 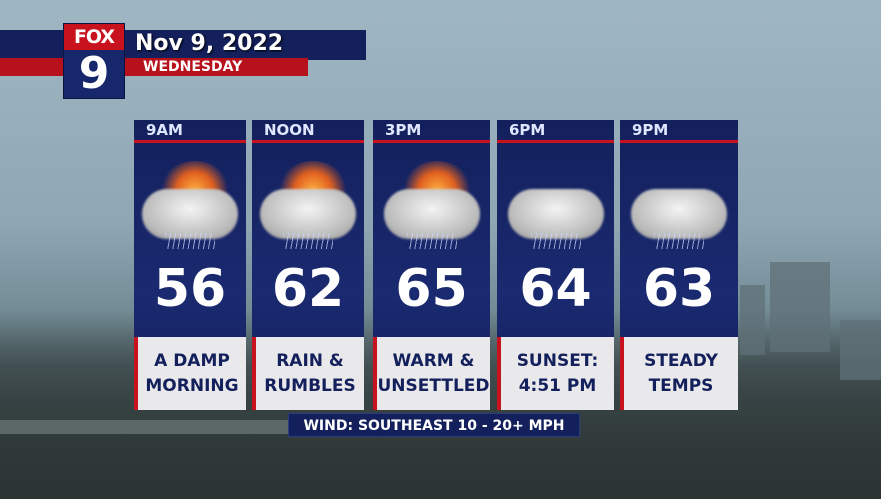 I want to click on description-line1: A DAMP, so click(x=192, y=360).